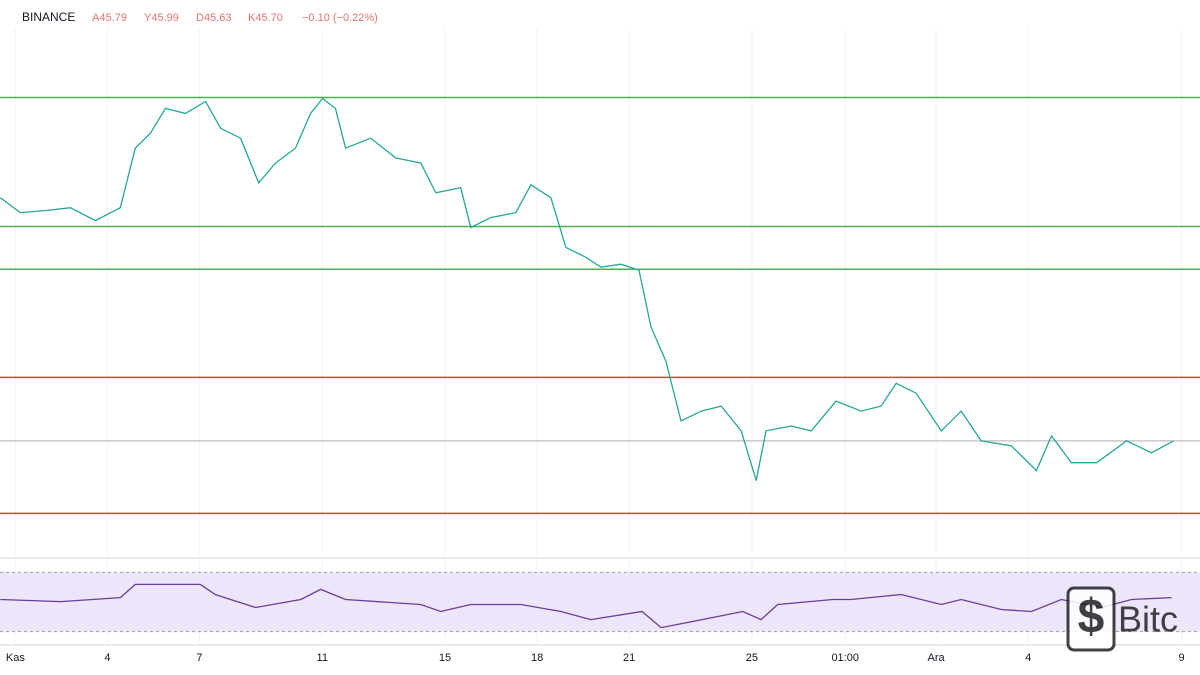 This screenshot has height=675, width=1200. Describe the element at coordinates (199, 658) in the screenshot. I see `x-tick-label: 7` at that location.